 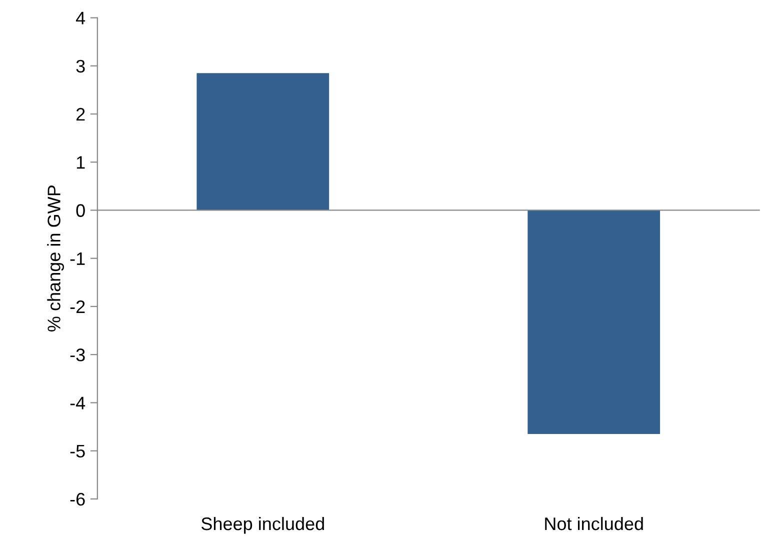 What do you see at coordinates (77, 355) in the screenshot?
I see `y-tick-label: -3` at bounding box center [77, 355].